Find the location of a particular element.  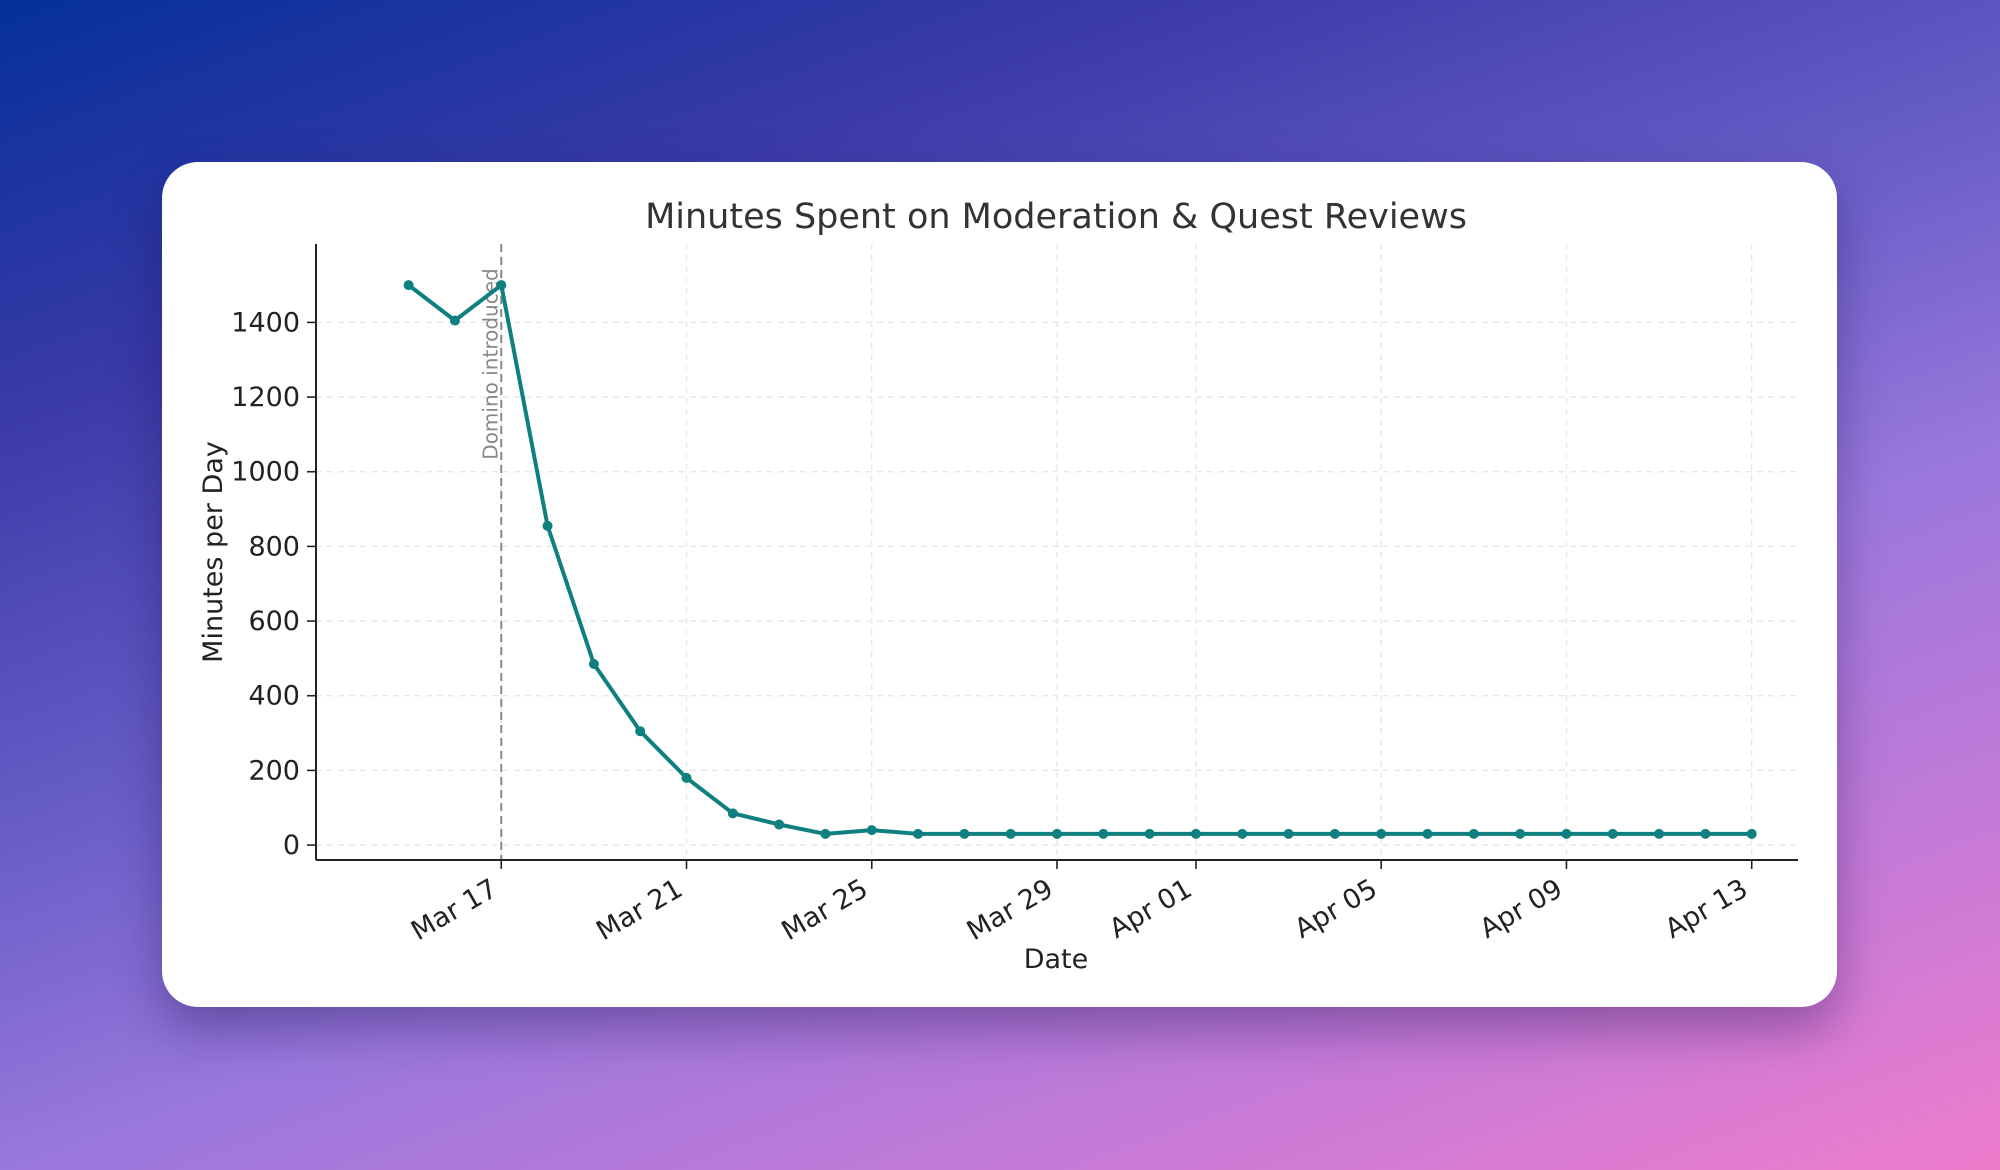

y-tick-labels: 0 200 400 600 800 1000 1200 1400 is located at coordinates (265, 584).